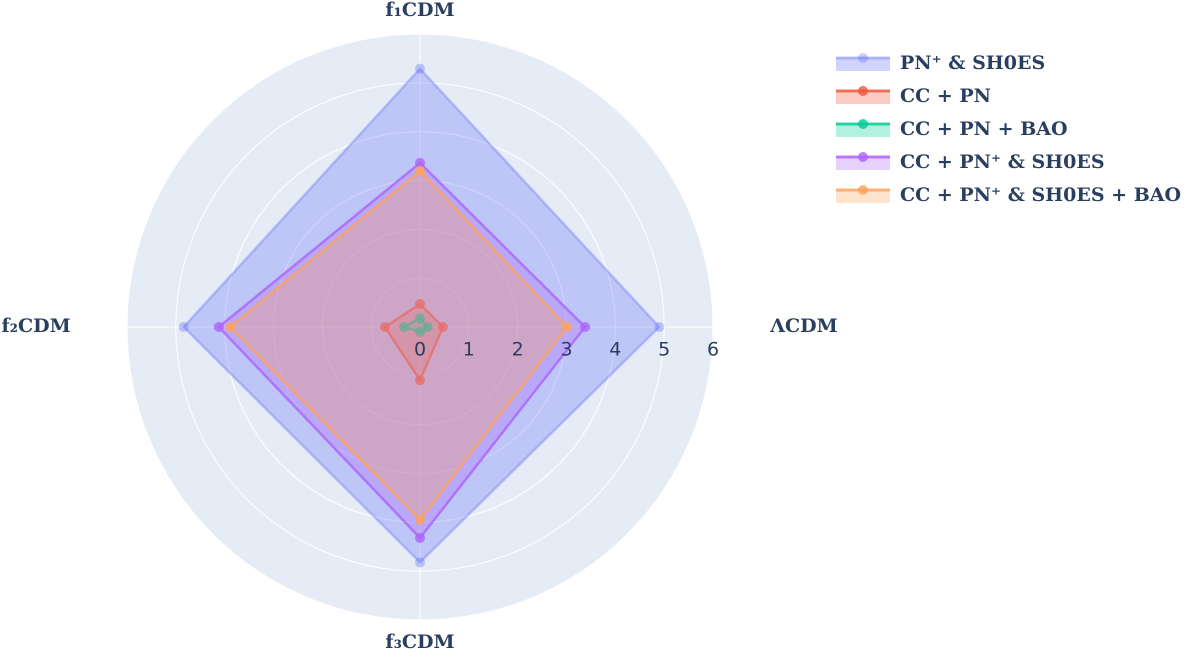  I want to click on radial-tick-label: 1, so click(469, 350).